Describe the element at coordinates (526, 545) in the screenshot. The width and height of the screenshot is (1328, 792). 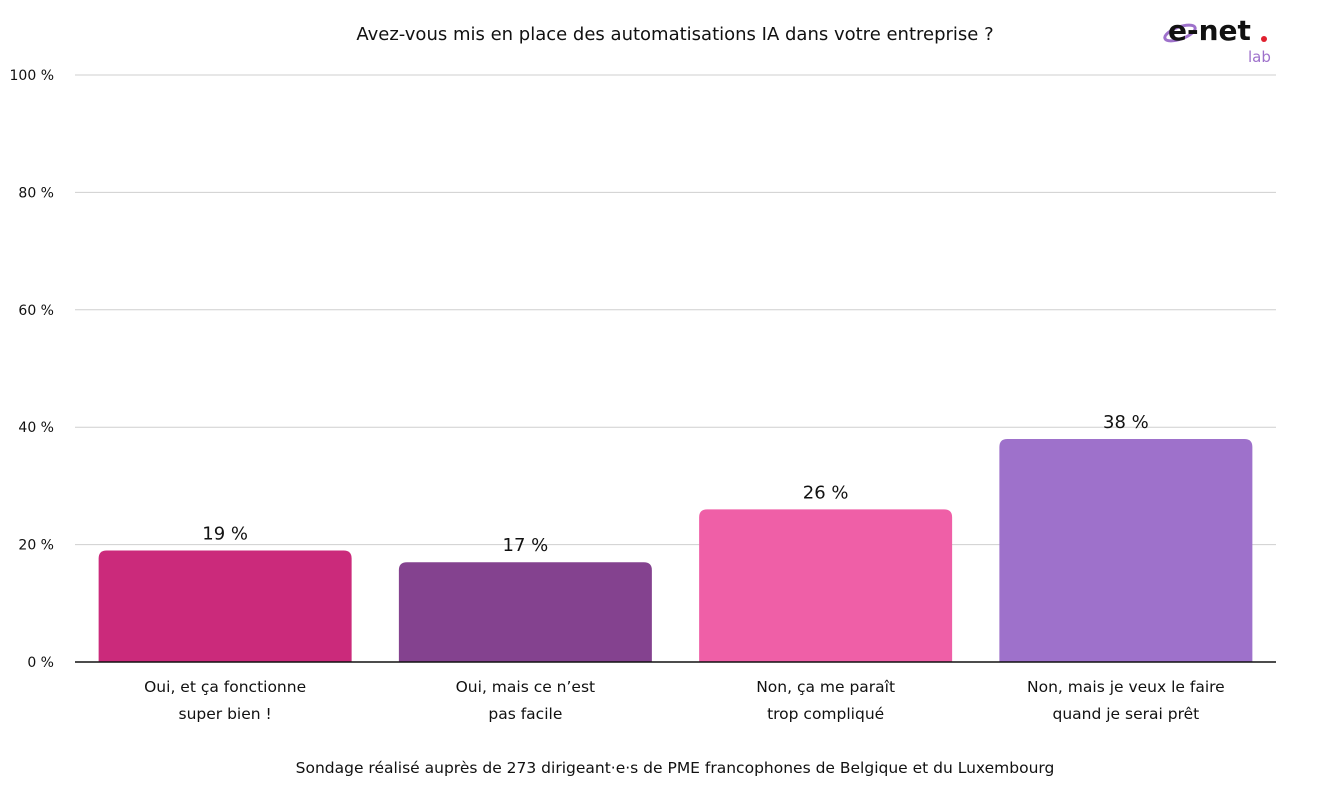
I see `data-label: 17 %` at that location.